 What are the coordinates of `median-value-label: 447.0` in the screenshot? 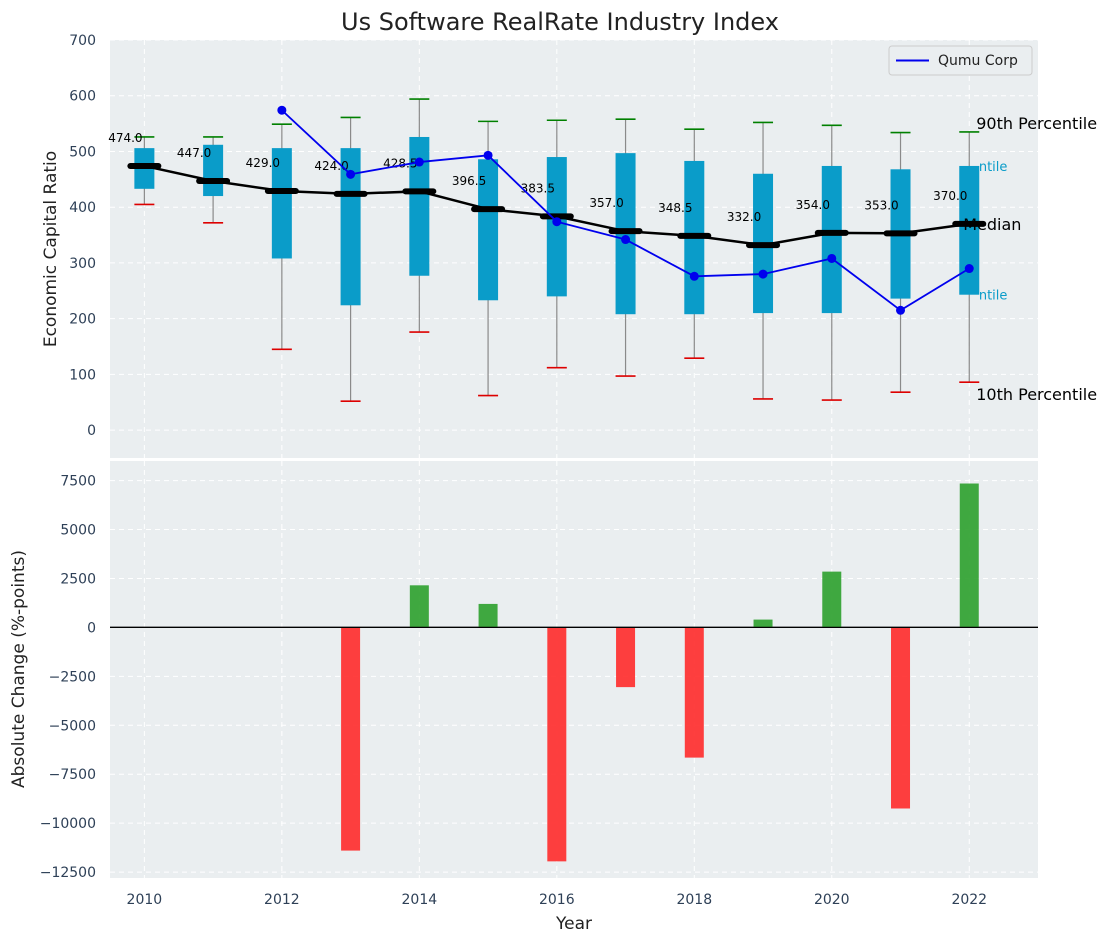 It's located at (194, 153).